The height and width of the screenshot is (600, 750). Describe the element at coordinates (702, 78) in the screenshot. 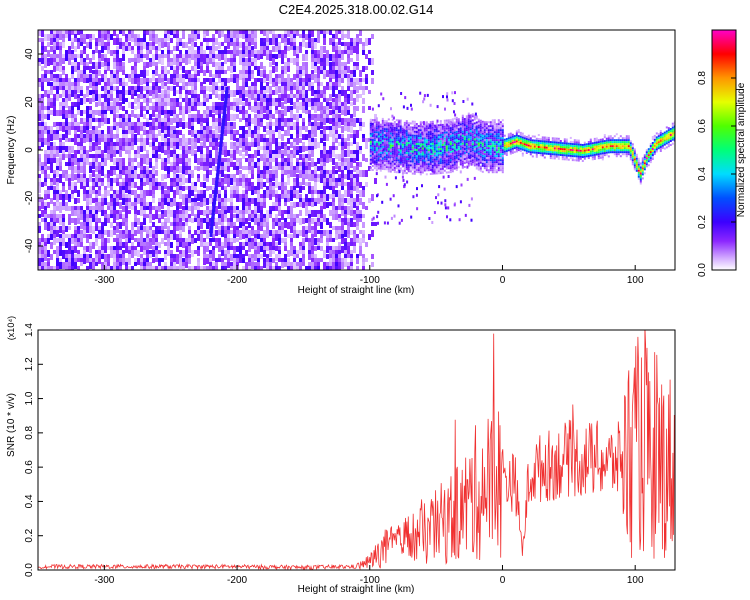

I see `colorbar-tick-label: 0.8` at that location.